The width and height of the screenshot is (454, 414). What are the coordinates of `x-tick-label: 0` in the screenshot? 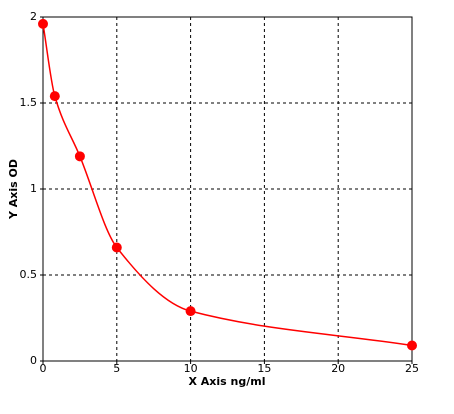 It's located at (43, 368).